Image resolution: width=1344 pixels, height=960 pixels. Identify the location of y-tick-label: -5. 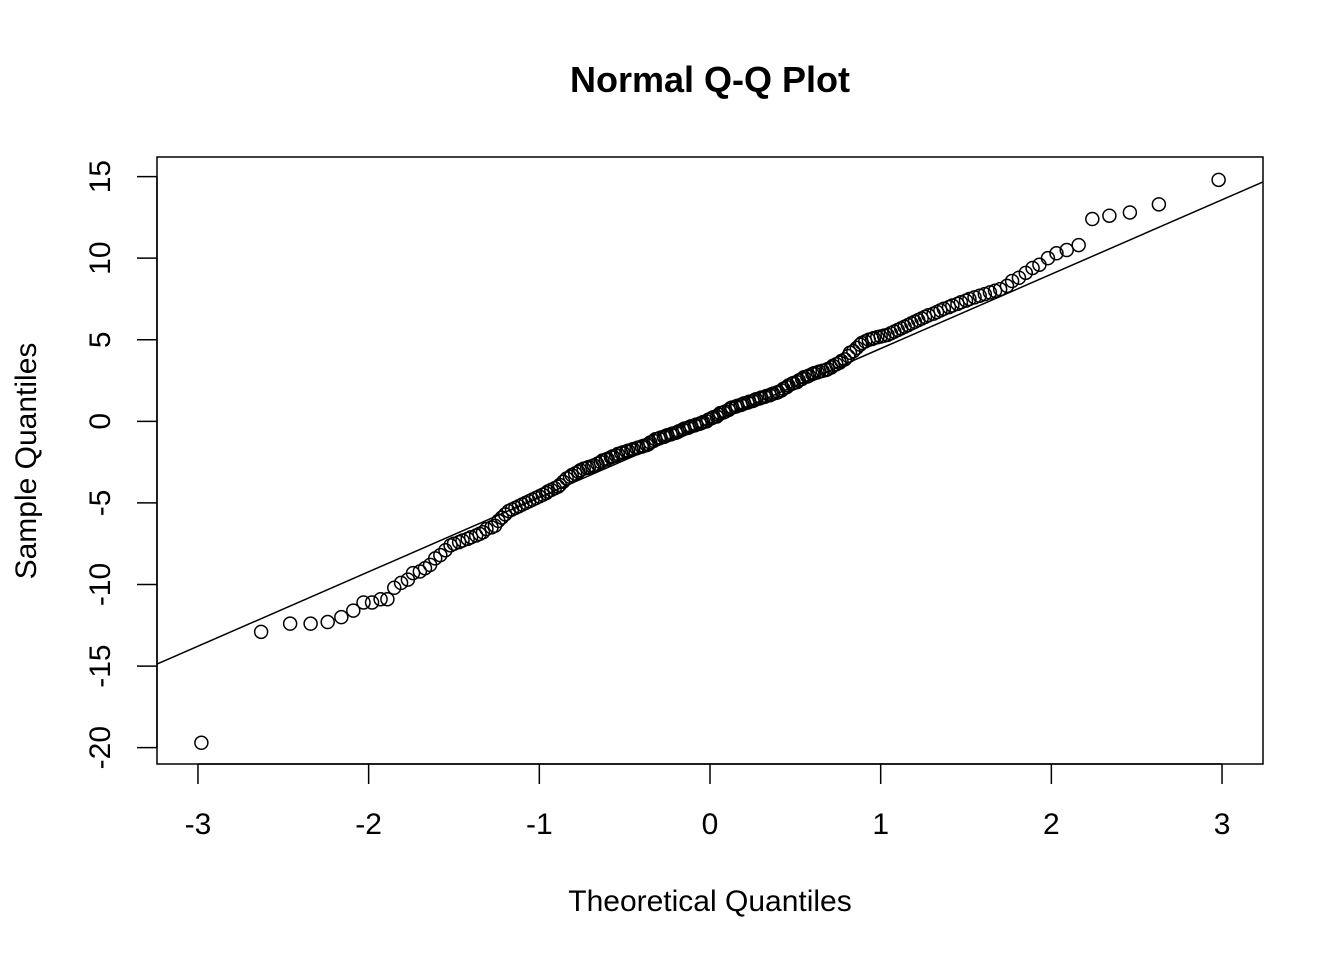
(100, 503).